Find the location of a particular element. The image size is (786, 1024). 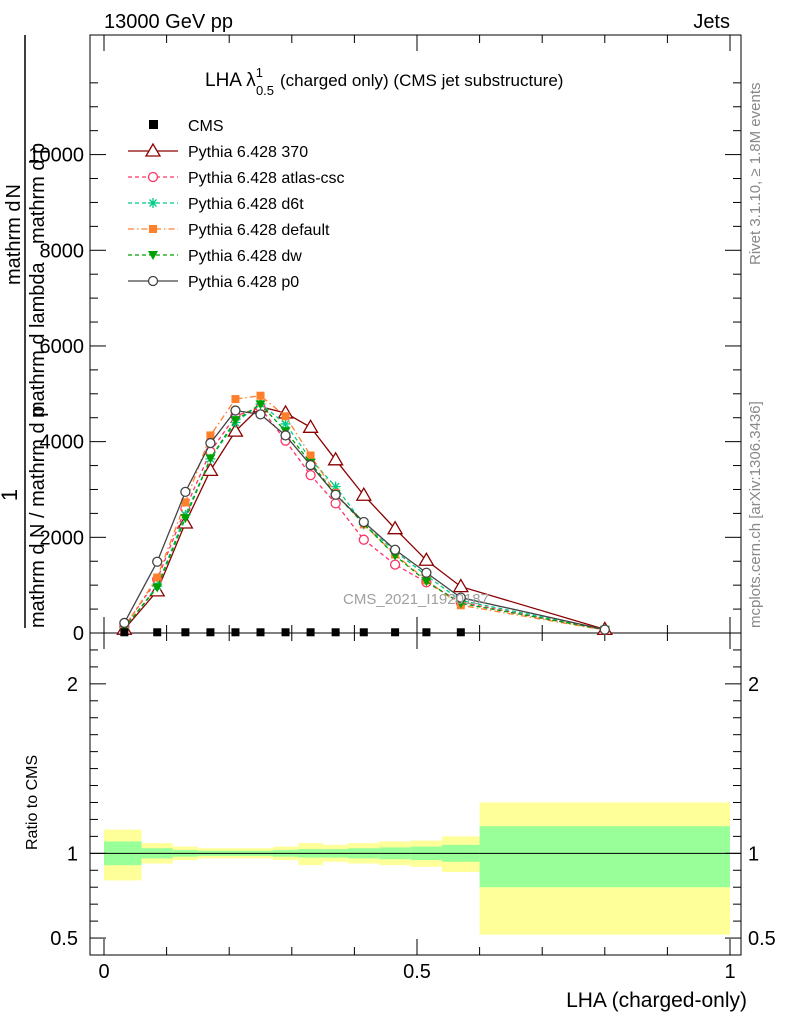

y-label-one: 1 is located at coordinates (11, 495).